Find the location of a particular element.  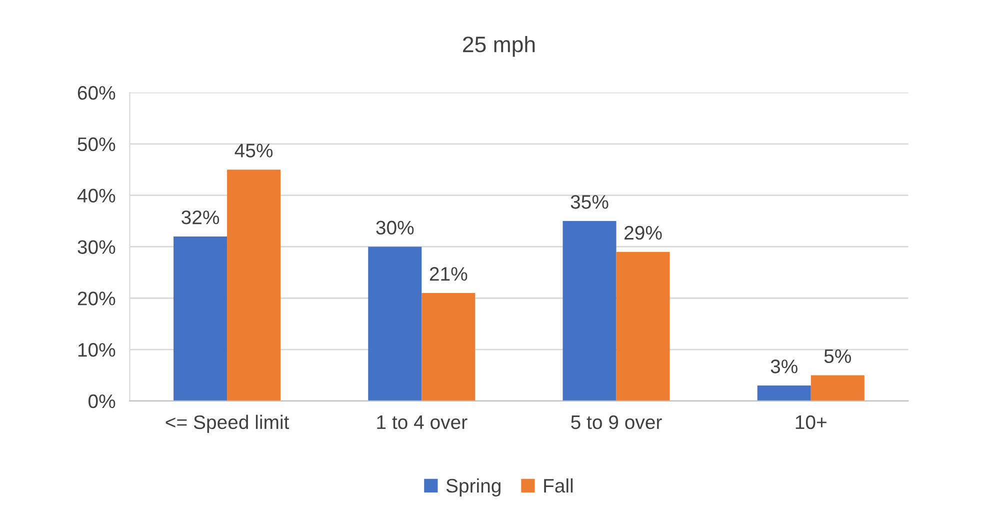

y-tick-label: 40% is located at coordinates (96, 195).